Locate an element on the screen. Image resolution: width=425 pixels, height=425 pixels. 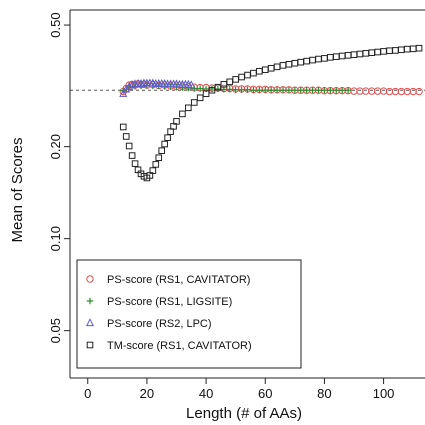
legend-label: PS-score (RS1, CAVITATOR) is located at coordinates (178, 280).